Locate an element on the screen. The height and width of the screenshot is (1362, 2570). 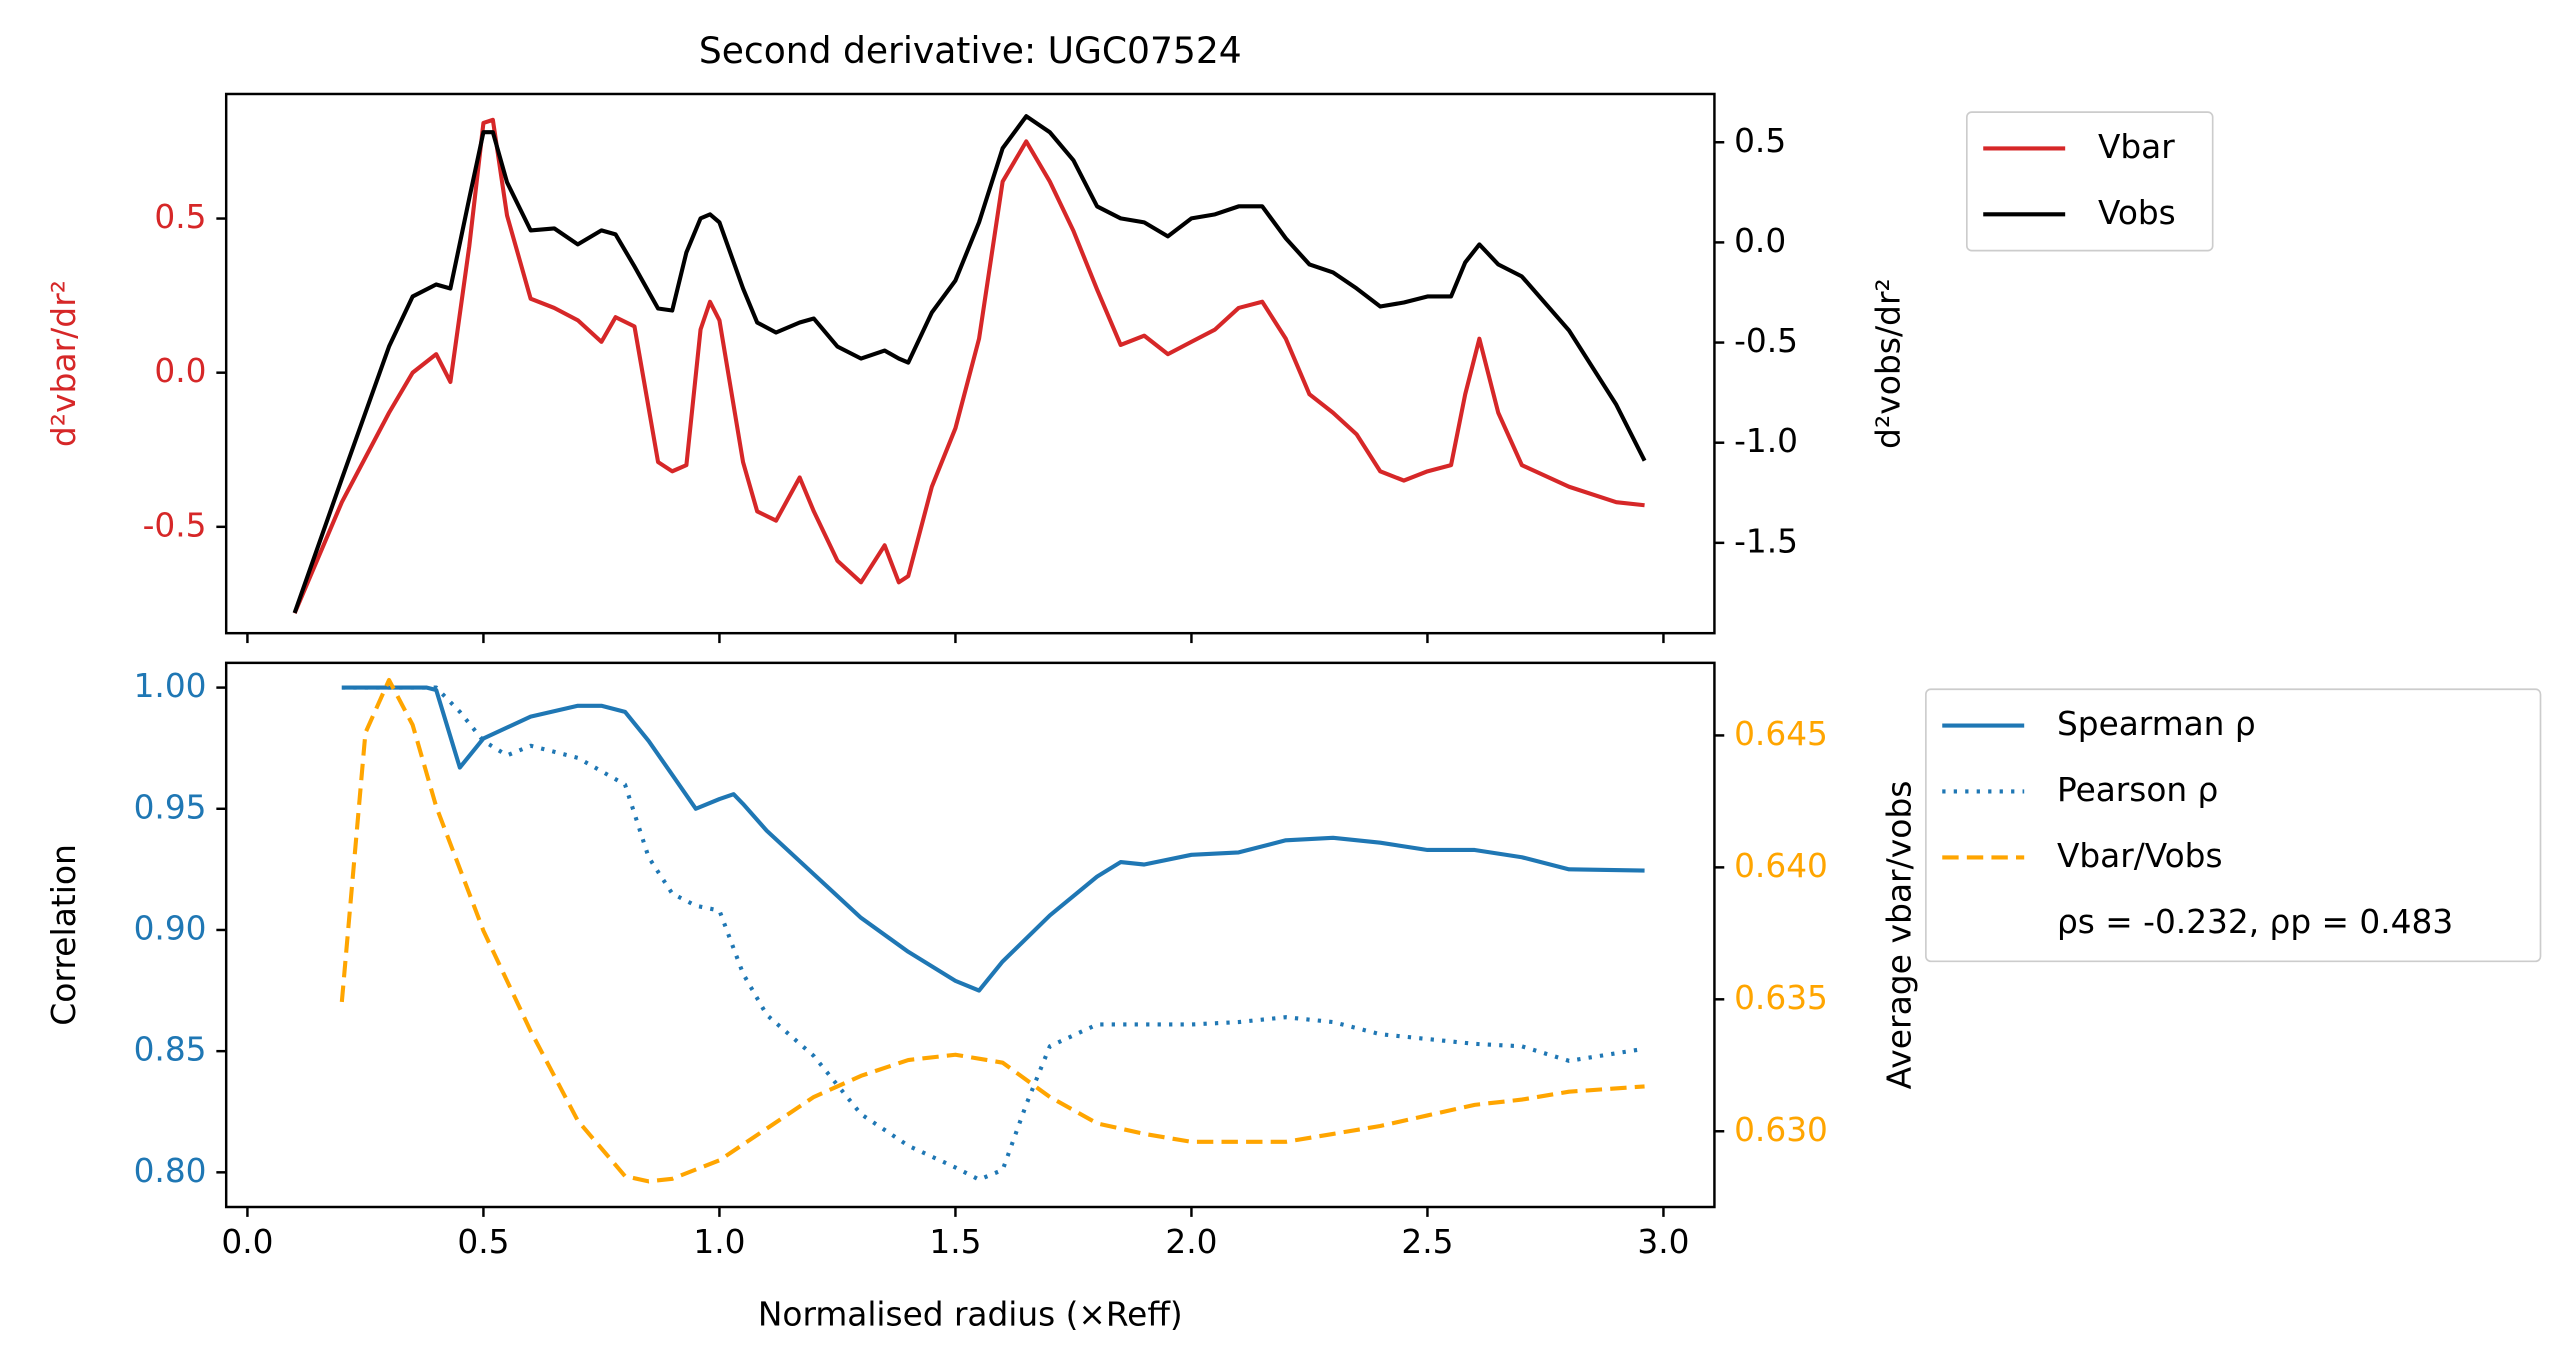
y-tick-label: -0.5 is located at coordinates (175, 524).